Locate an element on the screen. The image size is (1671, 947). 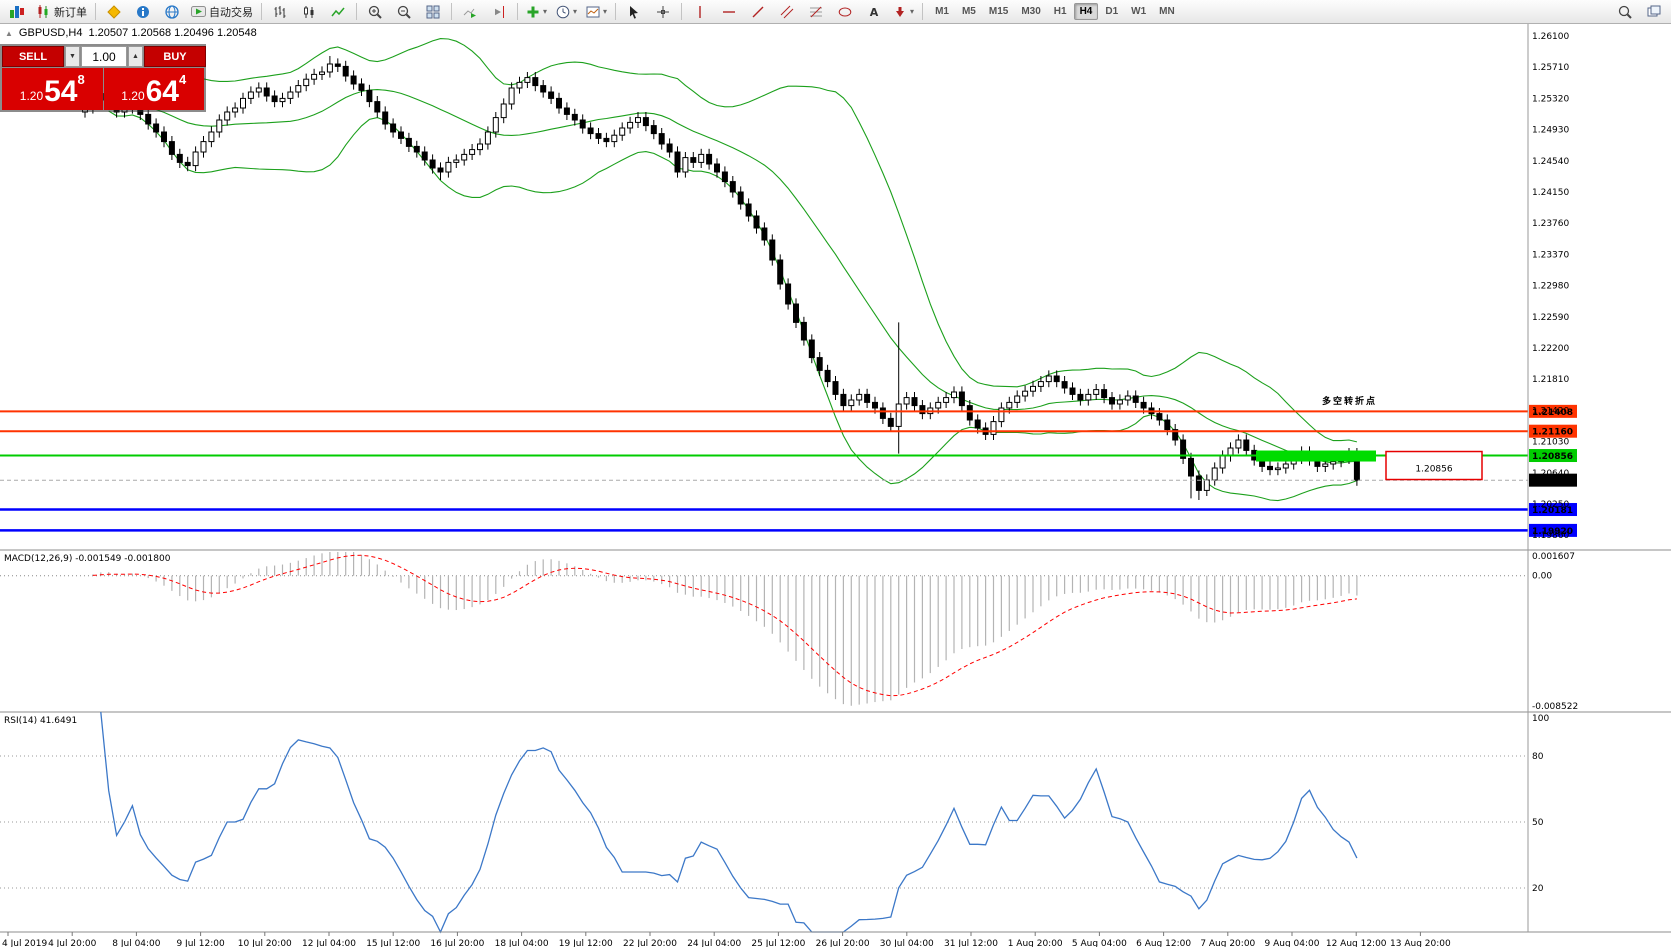
rsi-scale-label: 50 is located at coordinates (1538, 823).